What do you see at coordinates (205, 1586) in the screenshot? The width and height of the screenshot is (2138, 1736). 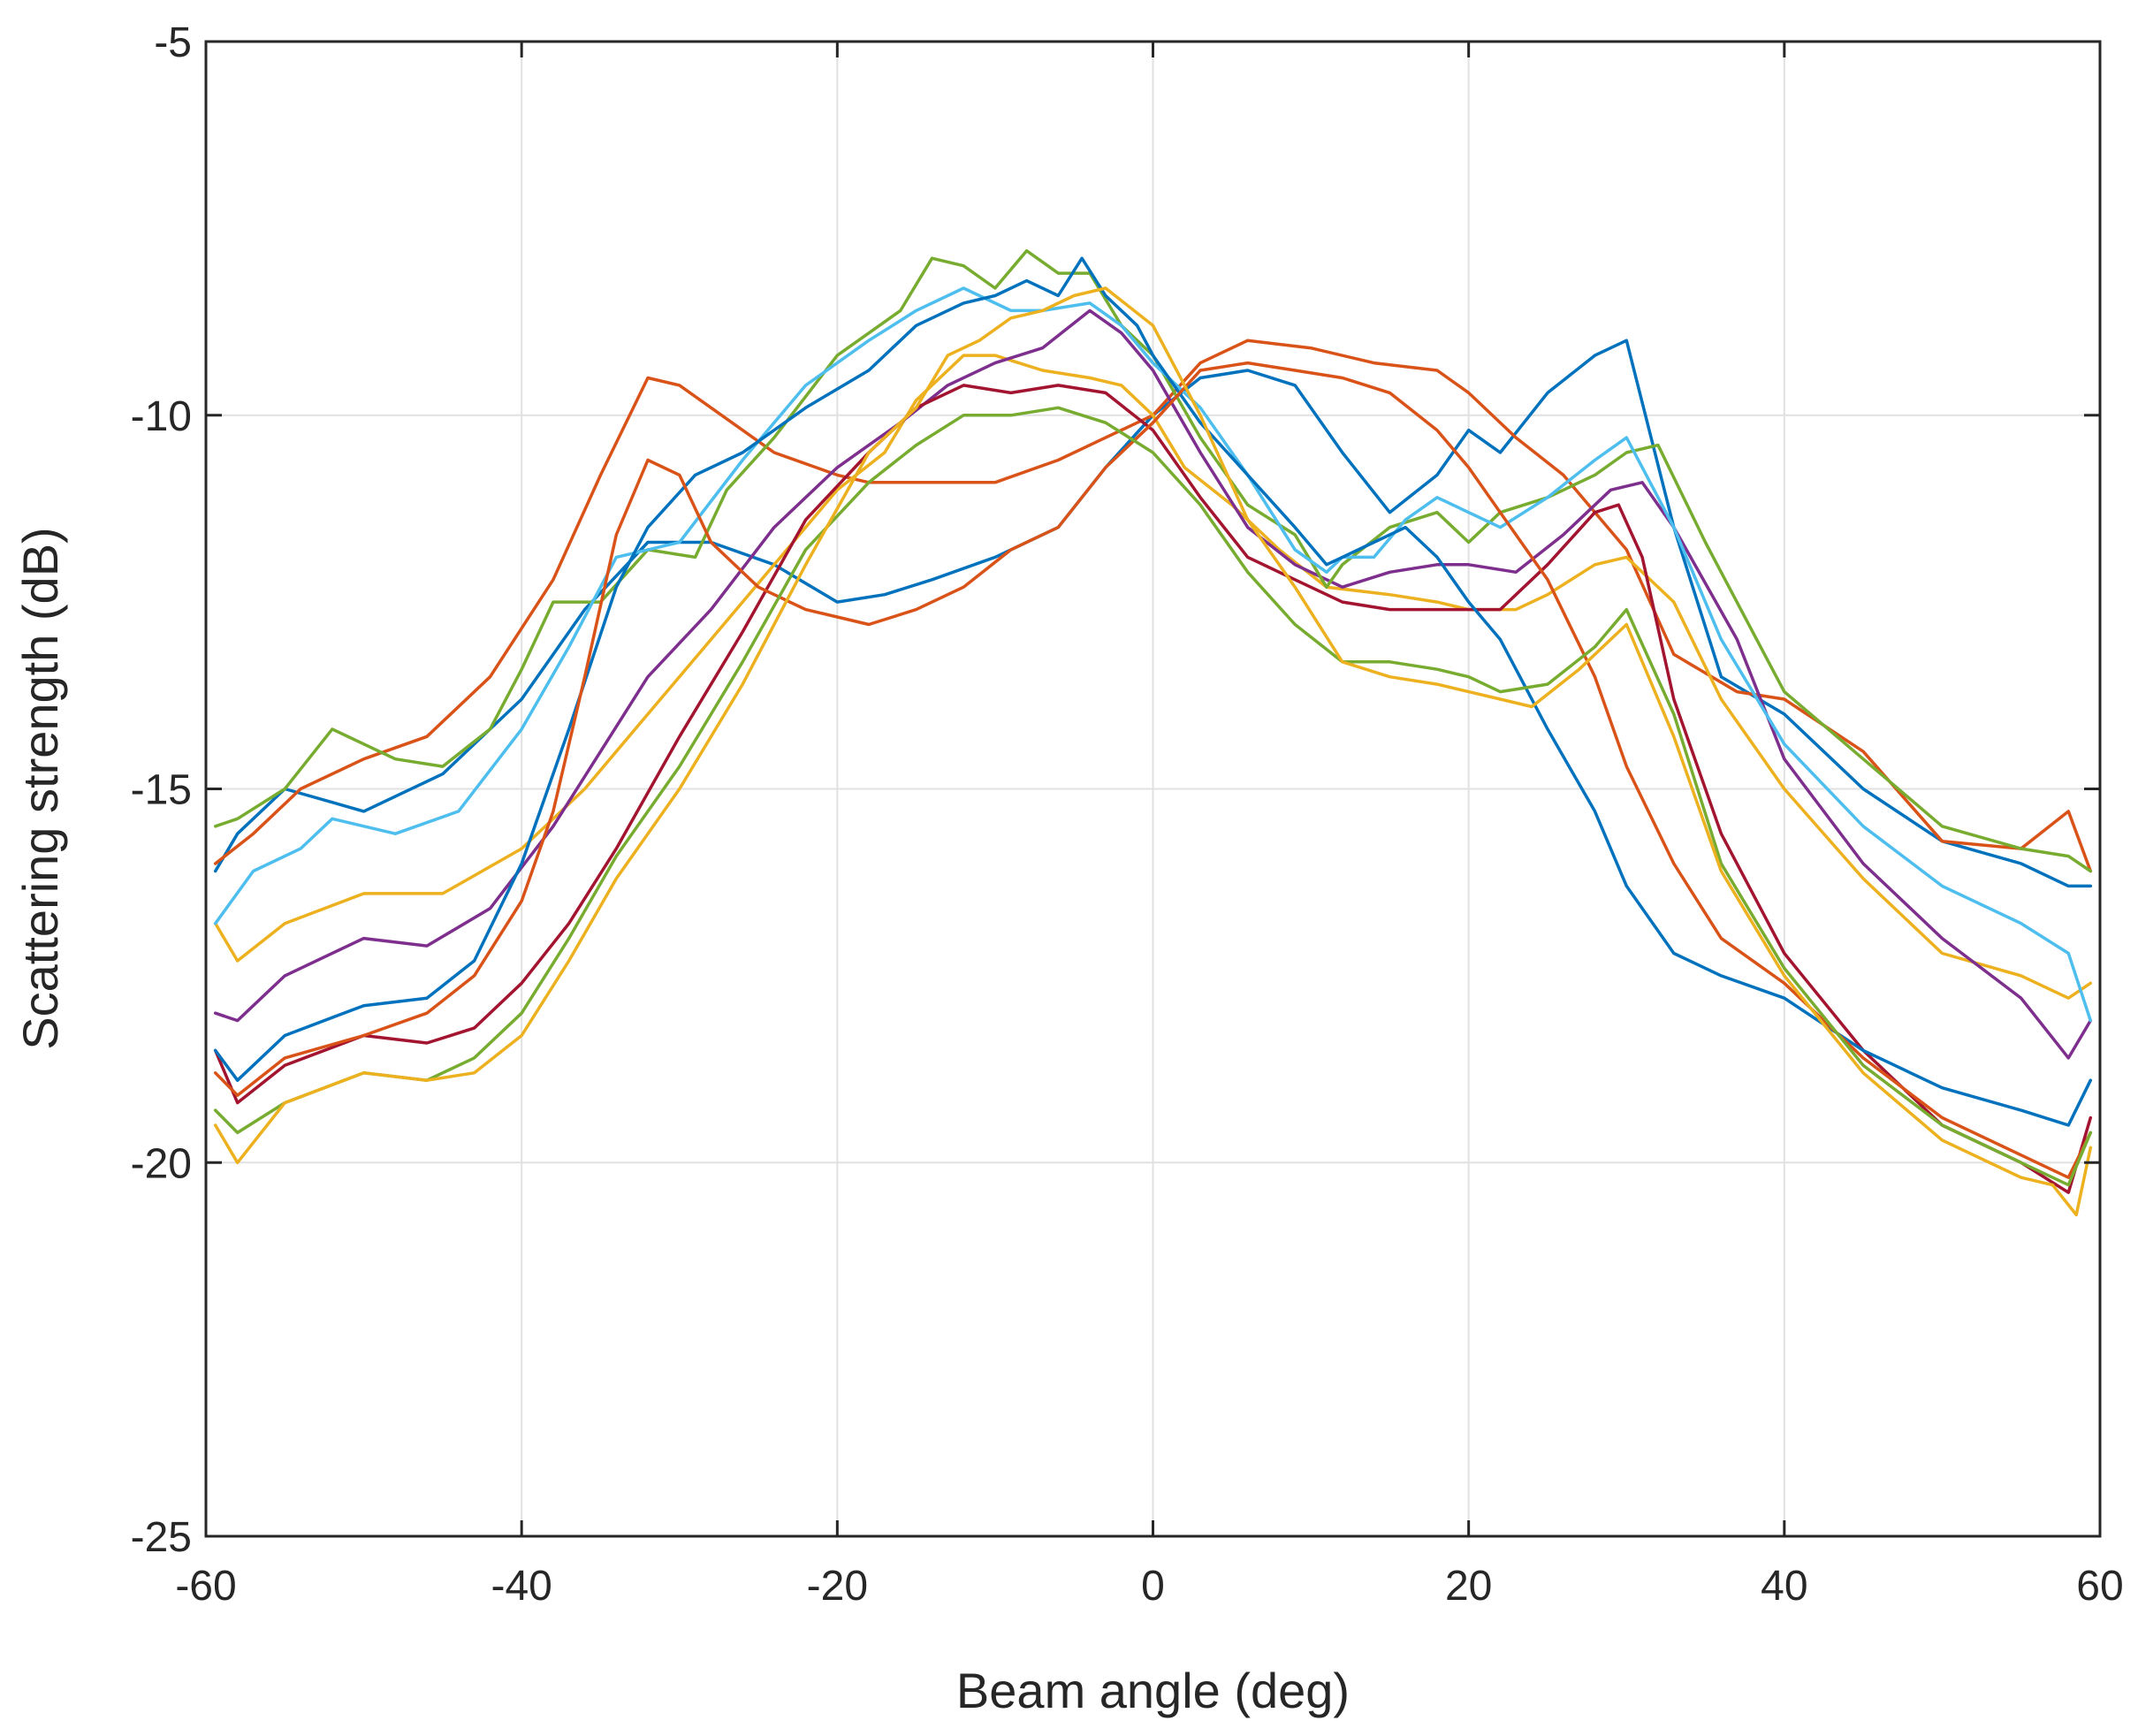 I see `x-tick-label: -60` at bounding box center [205, 1586].